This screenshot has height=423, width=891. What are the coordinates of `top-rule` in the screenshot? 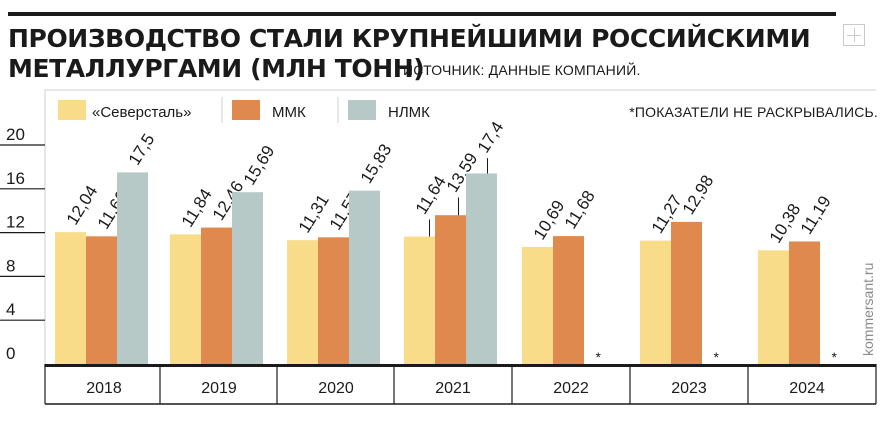 It's located at (422, 14).